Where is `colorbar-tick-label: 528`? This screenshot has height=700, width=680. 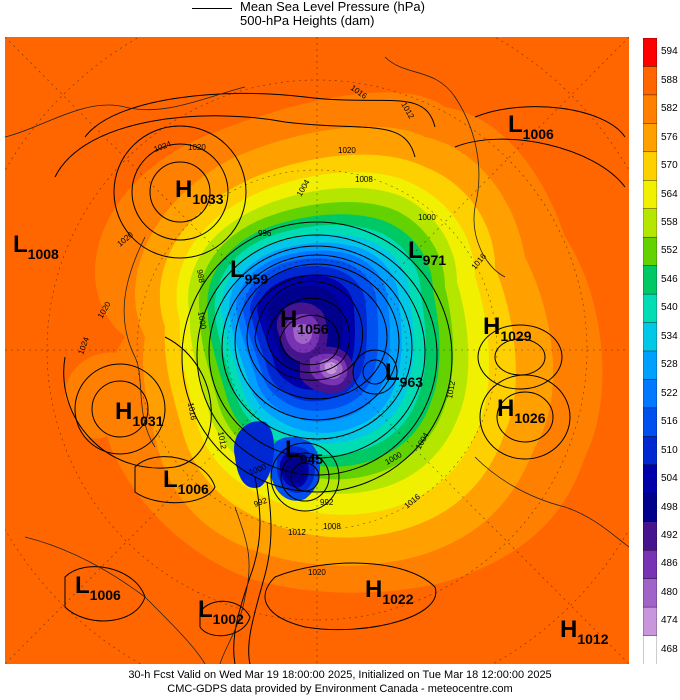
colorbar-tick-label: 528 is located at coordinates (669, 365).